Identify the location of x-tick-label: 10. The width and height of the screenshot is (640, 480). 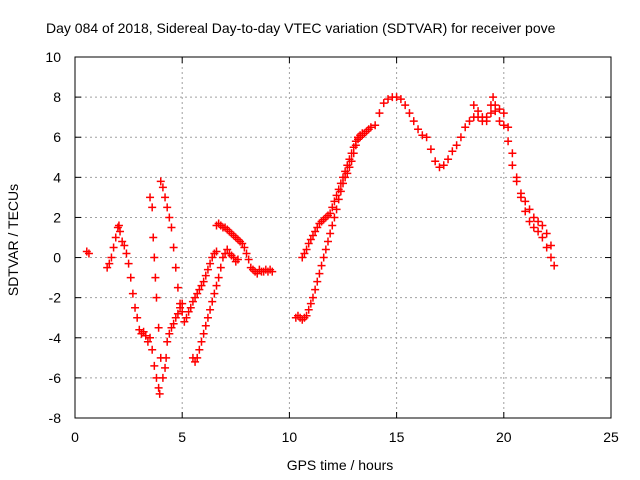
(290, 437).